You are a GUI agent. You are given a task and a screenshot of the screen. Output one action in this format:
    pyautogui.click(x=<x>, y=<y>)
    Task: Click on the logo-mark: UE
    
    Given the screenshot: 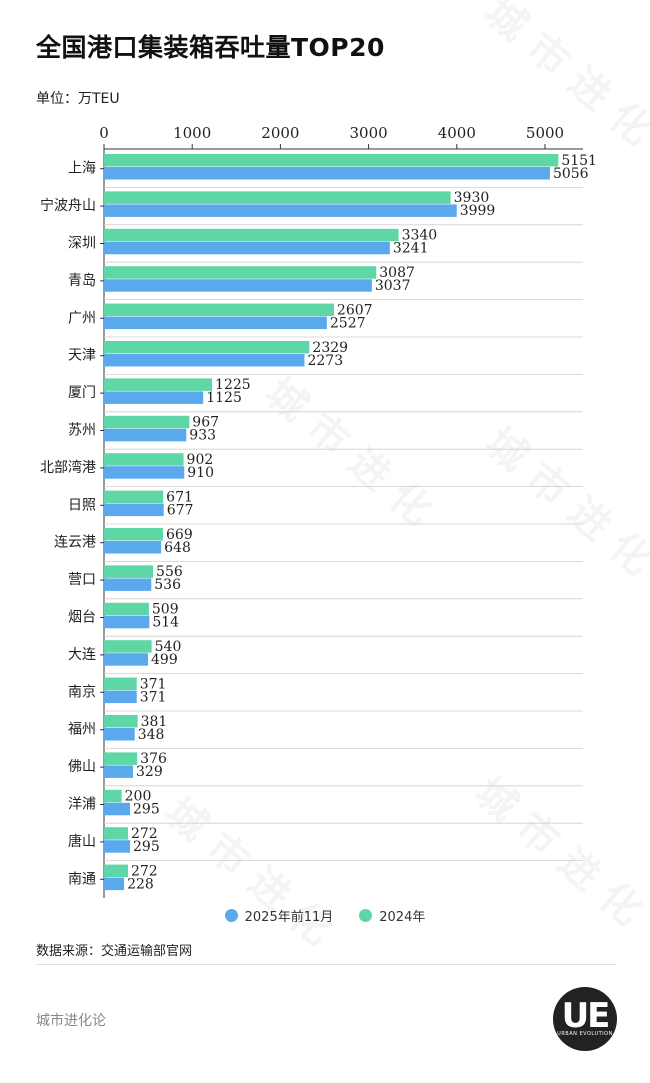 What is the action you would take?
    pyautogui.click(x=586, y=1015)
    